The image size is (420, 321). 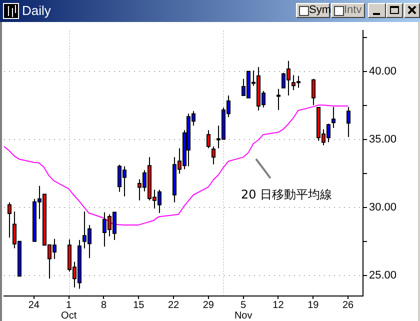 I want to click on x-tick-label: 19, so click(x=314, y=305).